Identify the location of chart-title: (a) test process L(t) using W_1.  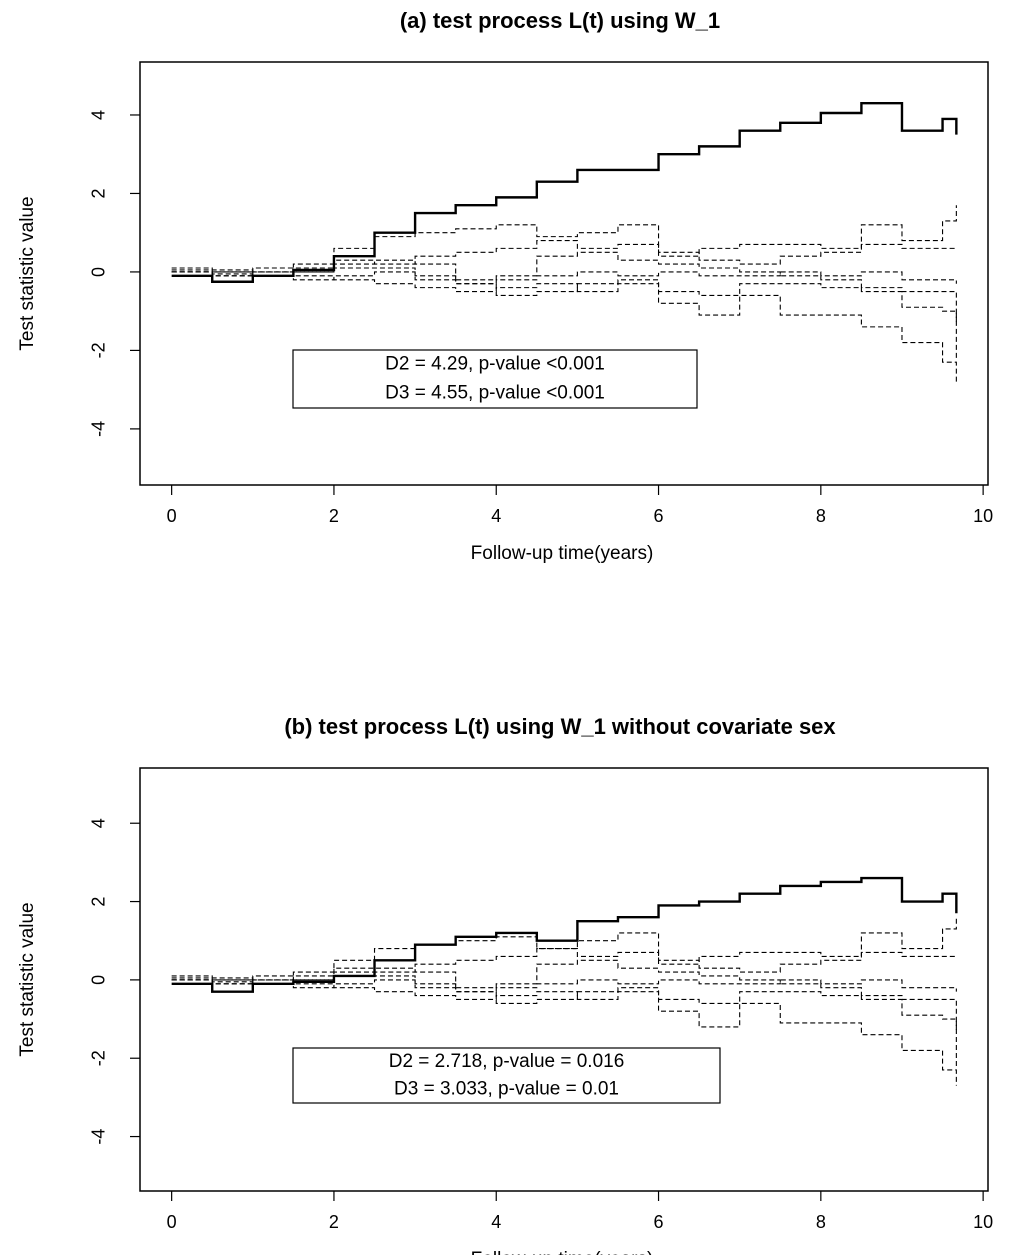
(560, 20).